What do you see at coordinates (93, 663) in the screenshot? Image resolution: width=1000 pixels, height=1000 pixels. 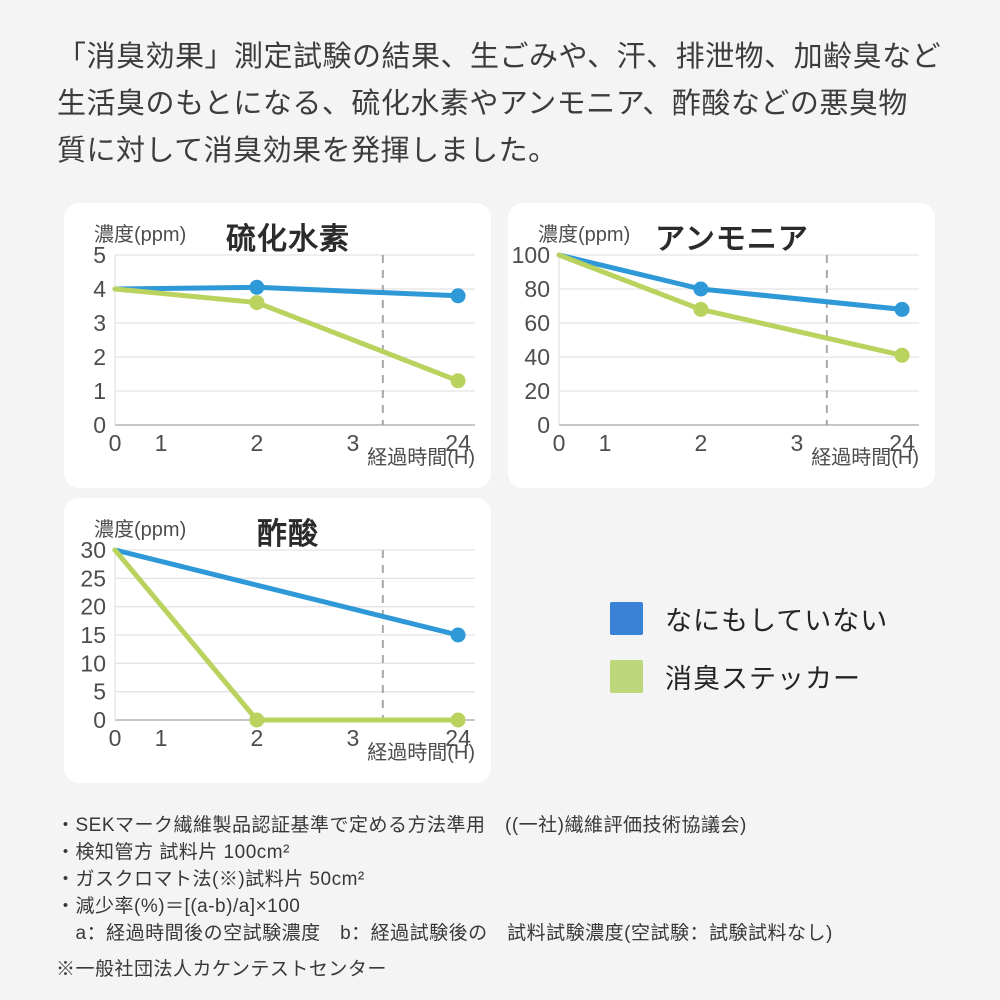 I see `y-tick-label: 10` at bounding box center [93, 663].